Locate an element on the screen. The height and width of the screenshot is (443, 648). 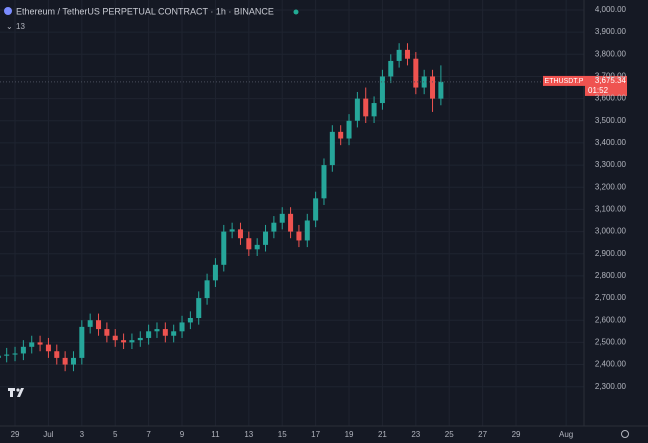
price-tag-box is located at coordinates (606, 85).